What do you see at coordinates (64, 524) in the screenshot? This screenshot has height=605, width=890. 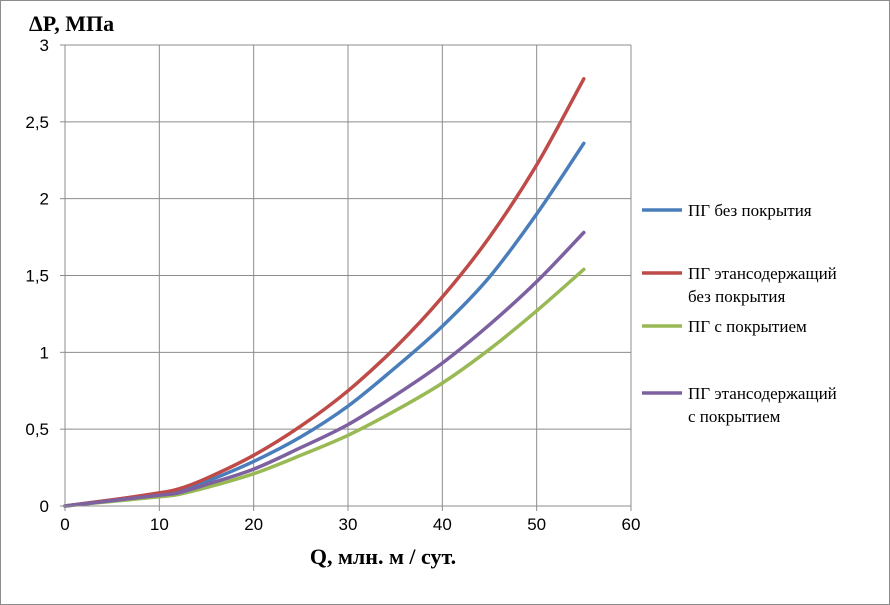 I see `x-tick-label: 0` at bounding box center [64, 524].